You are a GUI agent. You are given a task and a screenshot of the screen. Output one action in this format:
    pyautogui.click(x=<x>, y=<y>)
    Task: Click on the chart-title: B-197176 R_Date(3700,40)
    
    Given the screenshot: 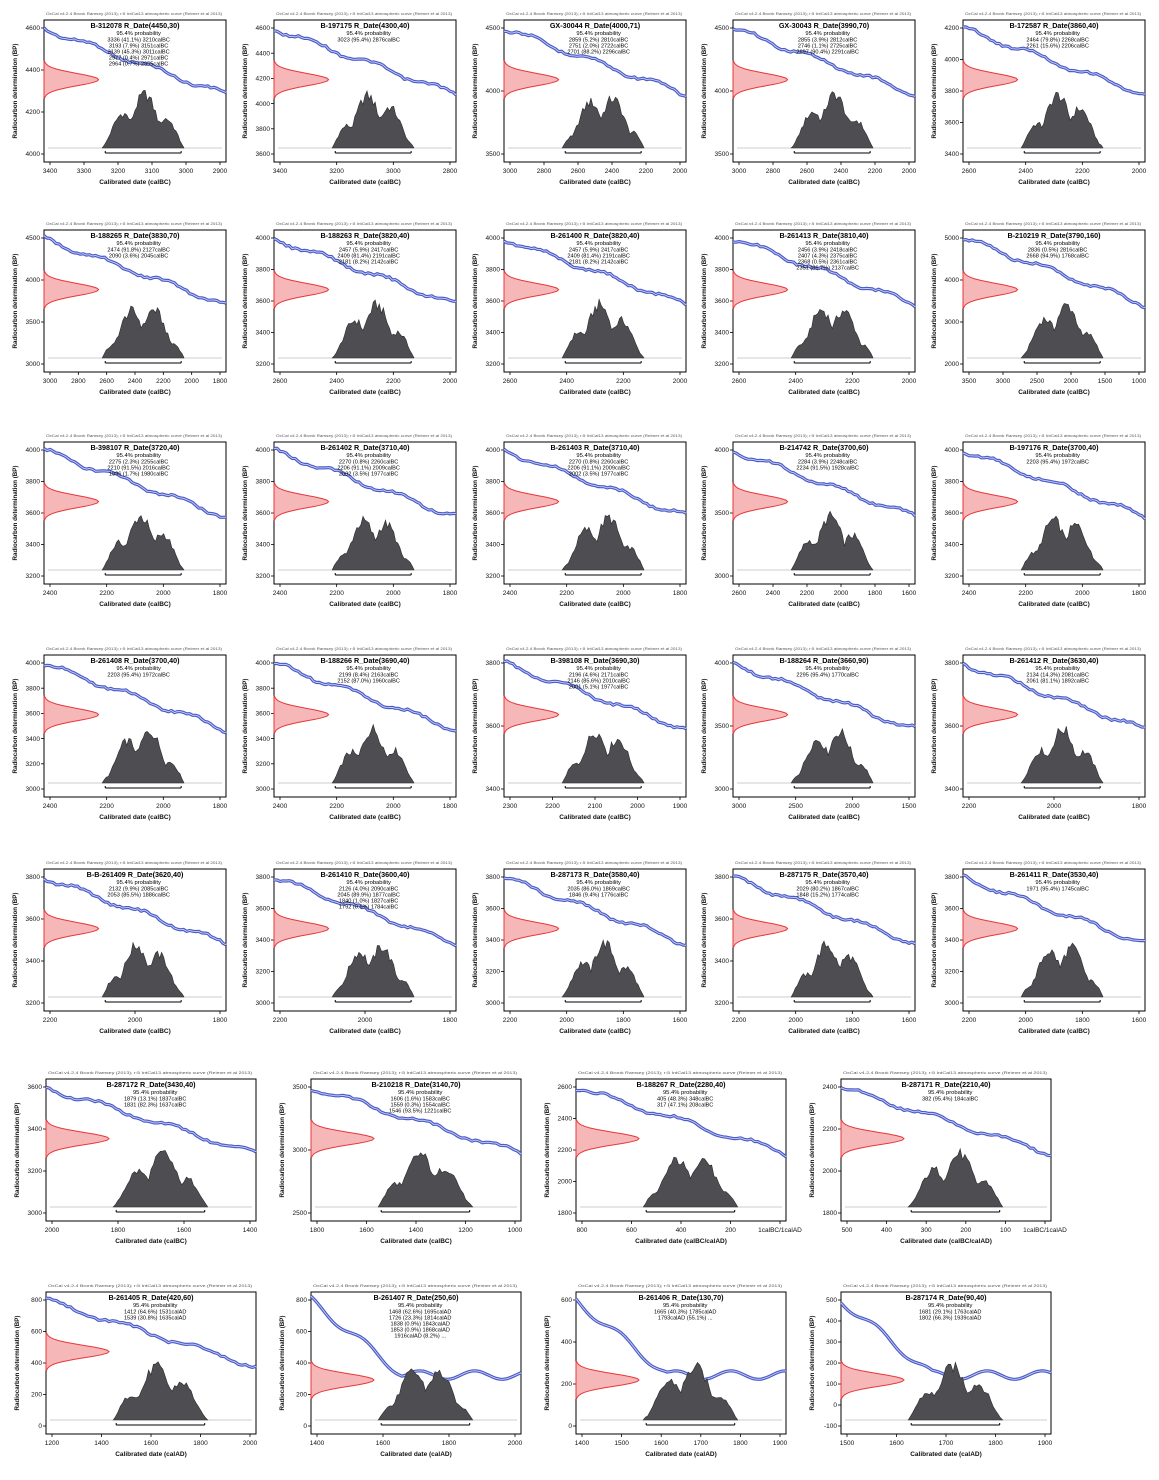 What is the action you would take?
    pyautogui.click(x=1054, y=447)
    